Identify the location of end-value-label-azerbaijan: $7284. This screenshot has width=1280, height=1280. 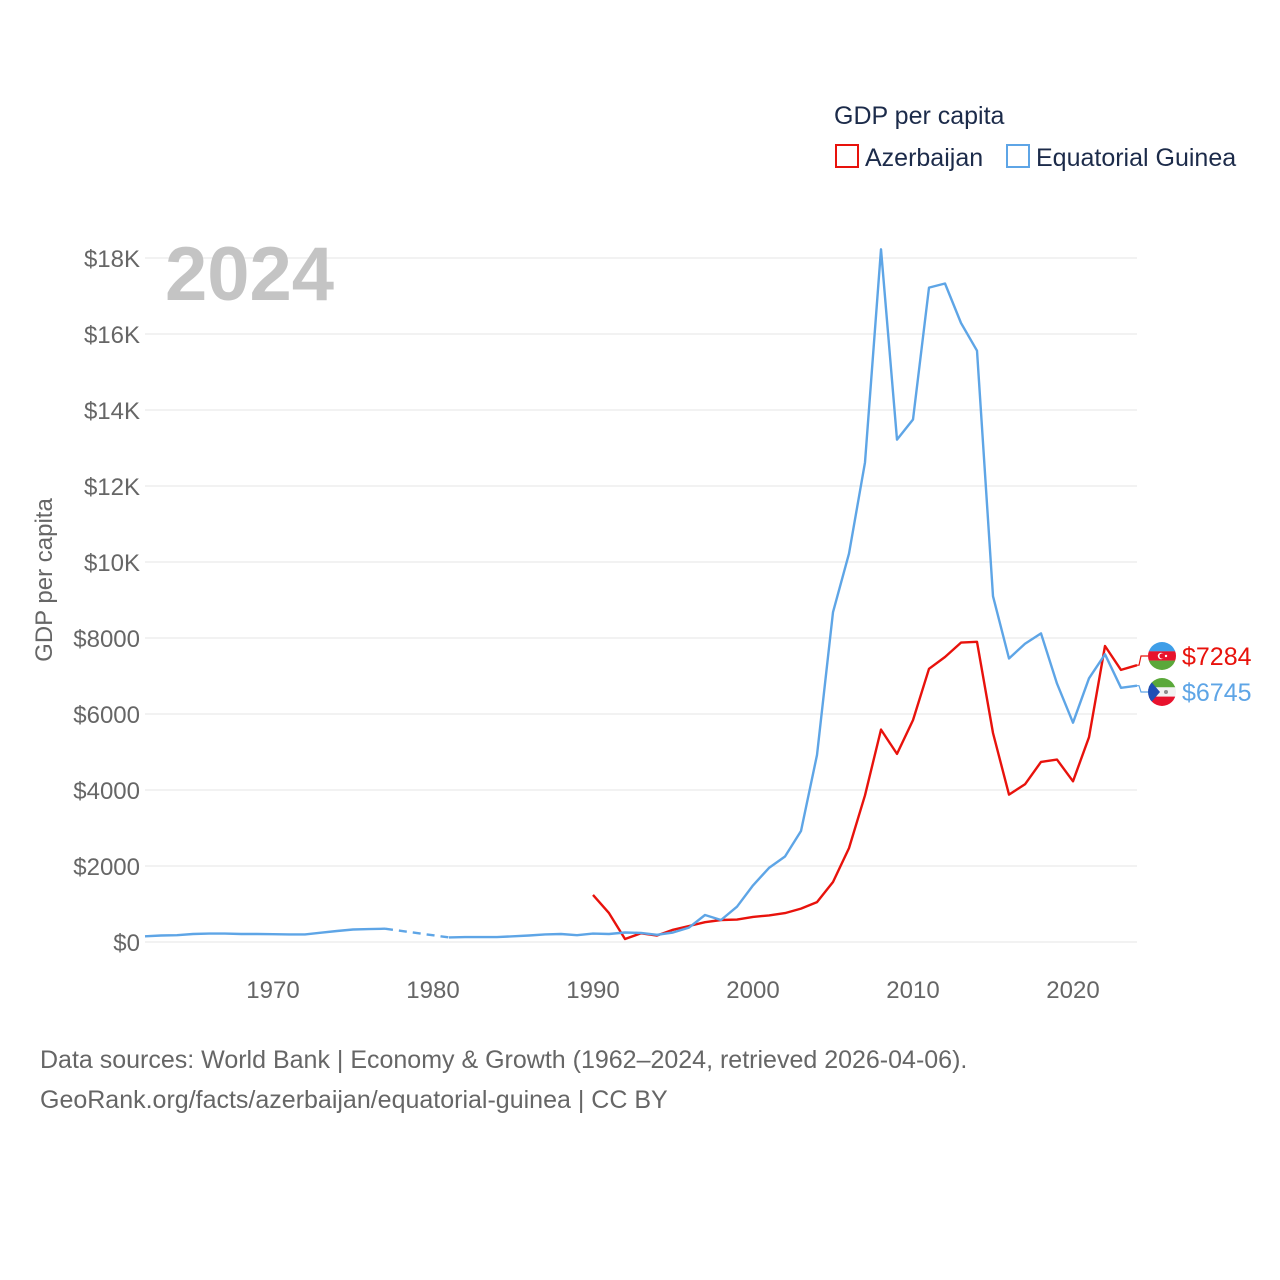
(1217, 657).